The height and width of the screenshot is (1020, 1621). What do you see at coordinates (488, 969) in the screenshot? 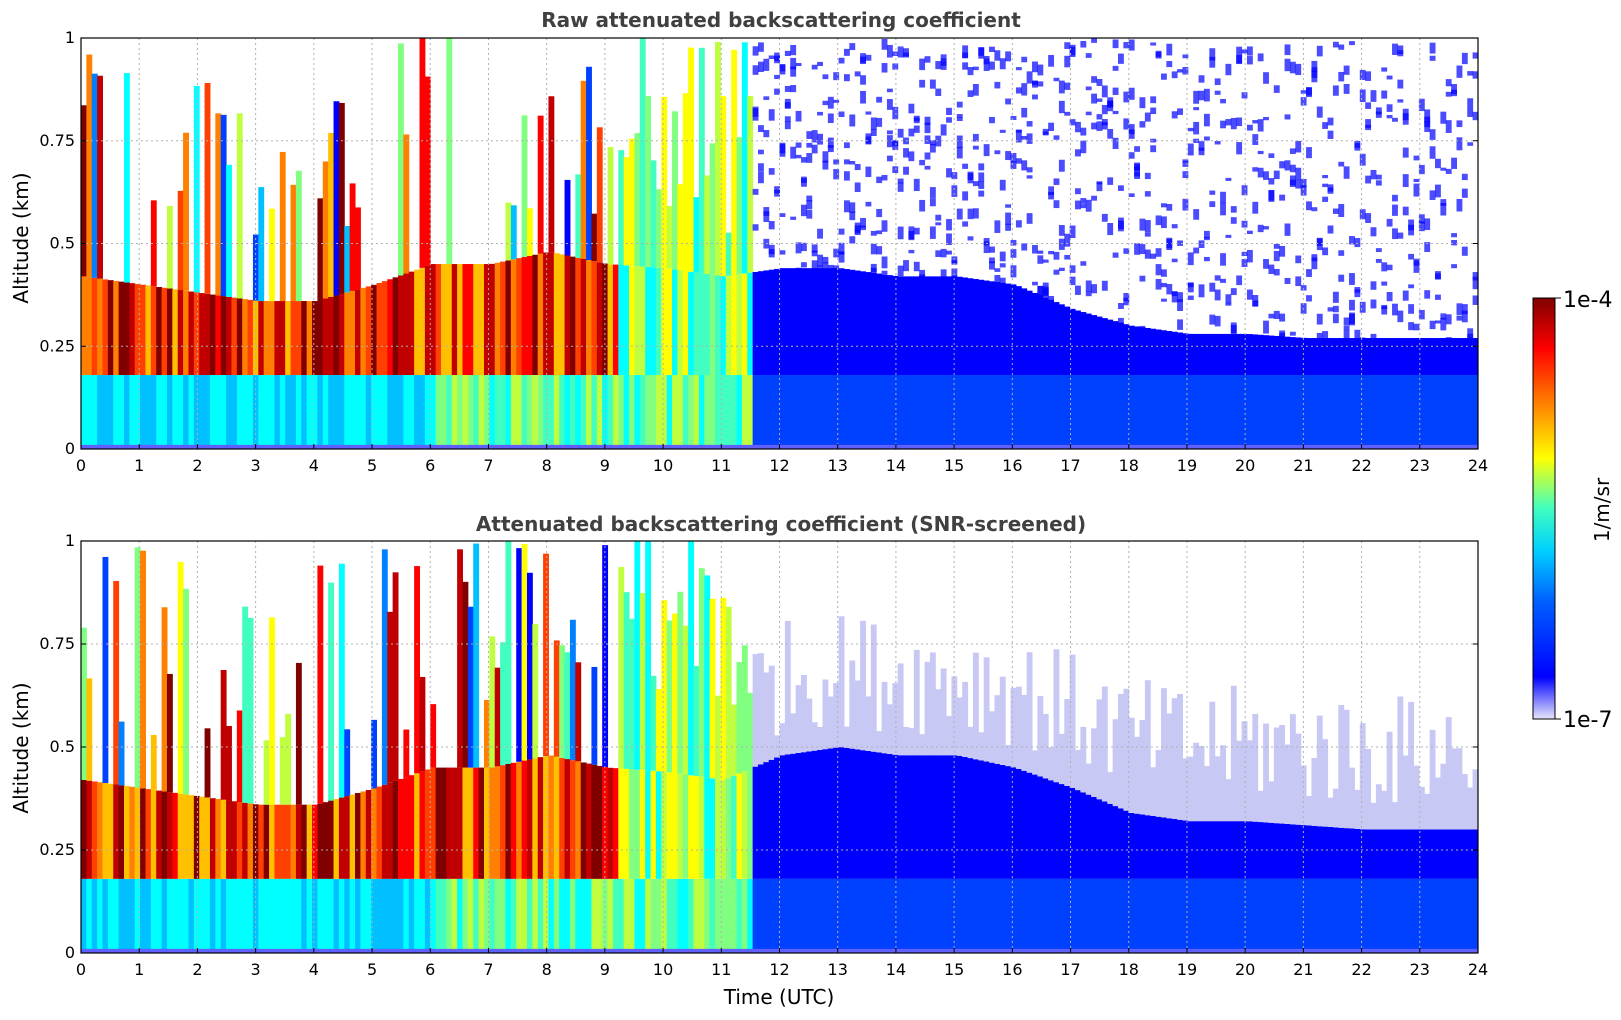
I see `x-tick-label: 7` at bounding box center [488, 969].